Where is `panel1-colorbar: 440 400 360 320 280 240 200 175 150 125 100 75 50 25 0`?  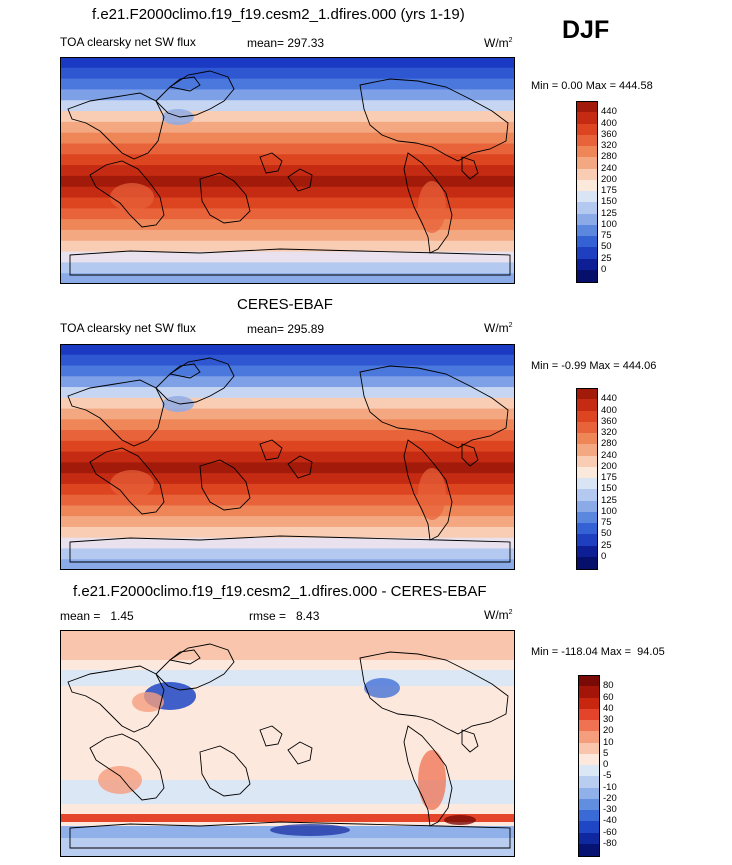
panel1-colorbar: 440 400 360 320 280 240 200 175 150 125 100 75 50 25 0 is located at coordinates (596, 192).